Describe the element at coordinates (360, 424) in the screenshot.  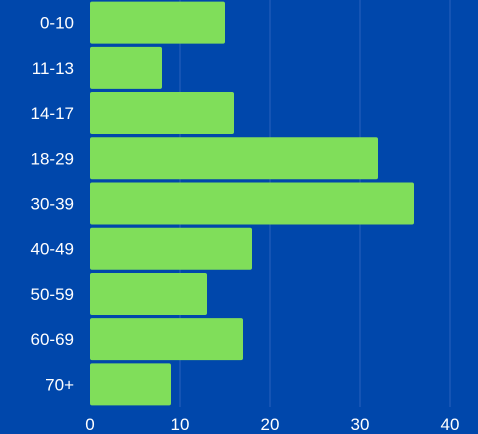
I see `x-tick-label: 30` at that location.